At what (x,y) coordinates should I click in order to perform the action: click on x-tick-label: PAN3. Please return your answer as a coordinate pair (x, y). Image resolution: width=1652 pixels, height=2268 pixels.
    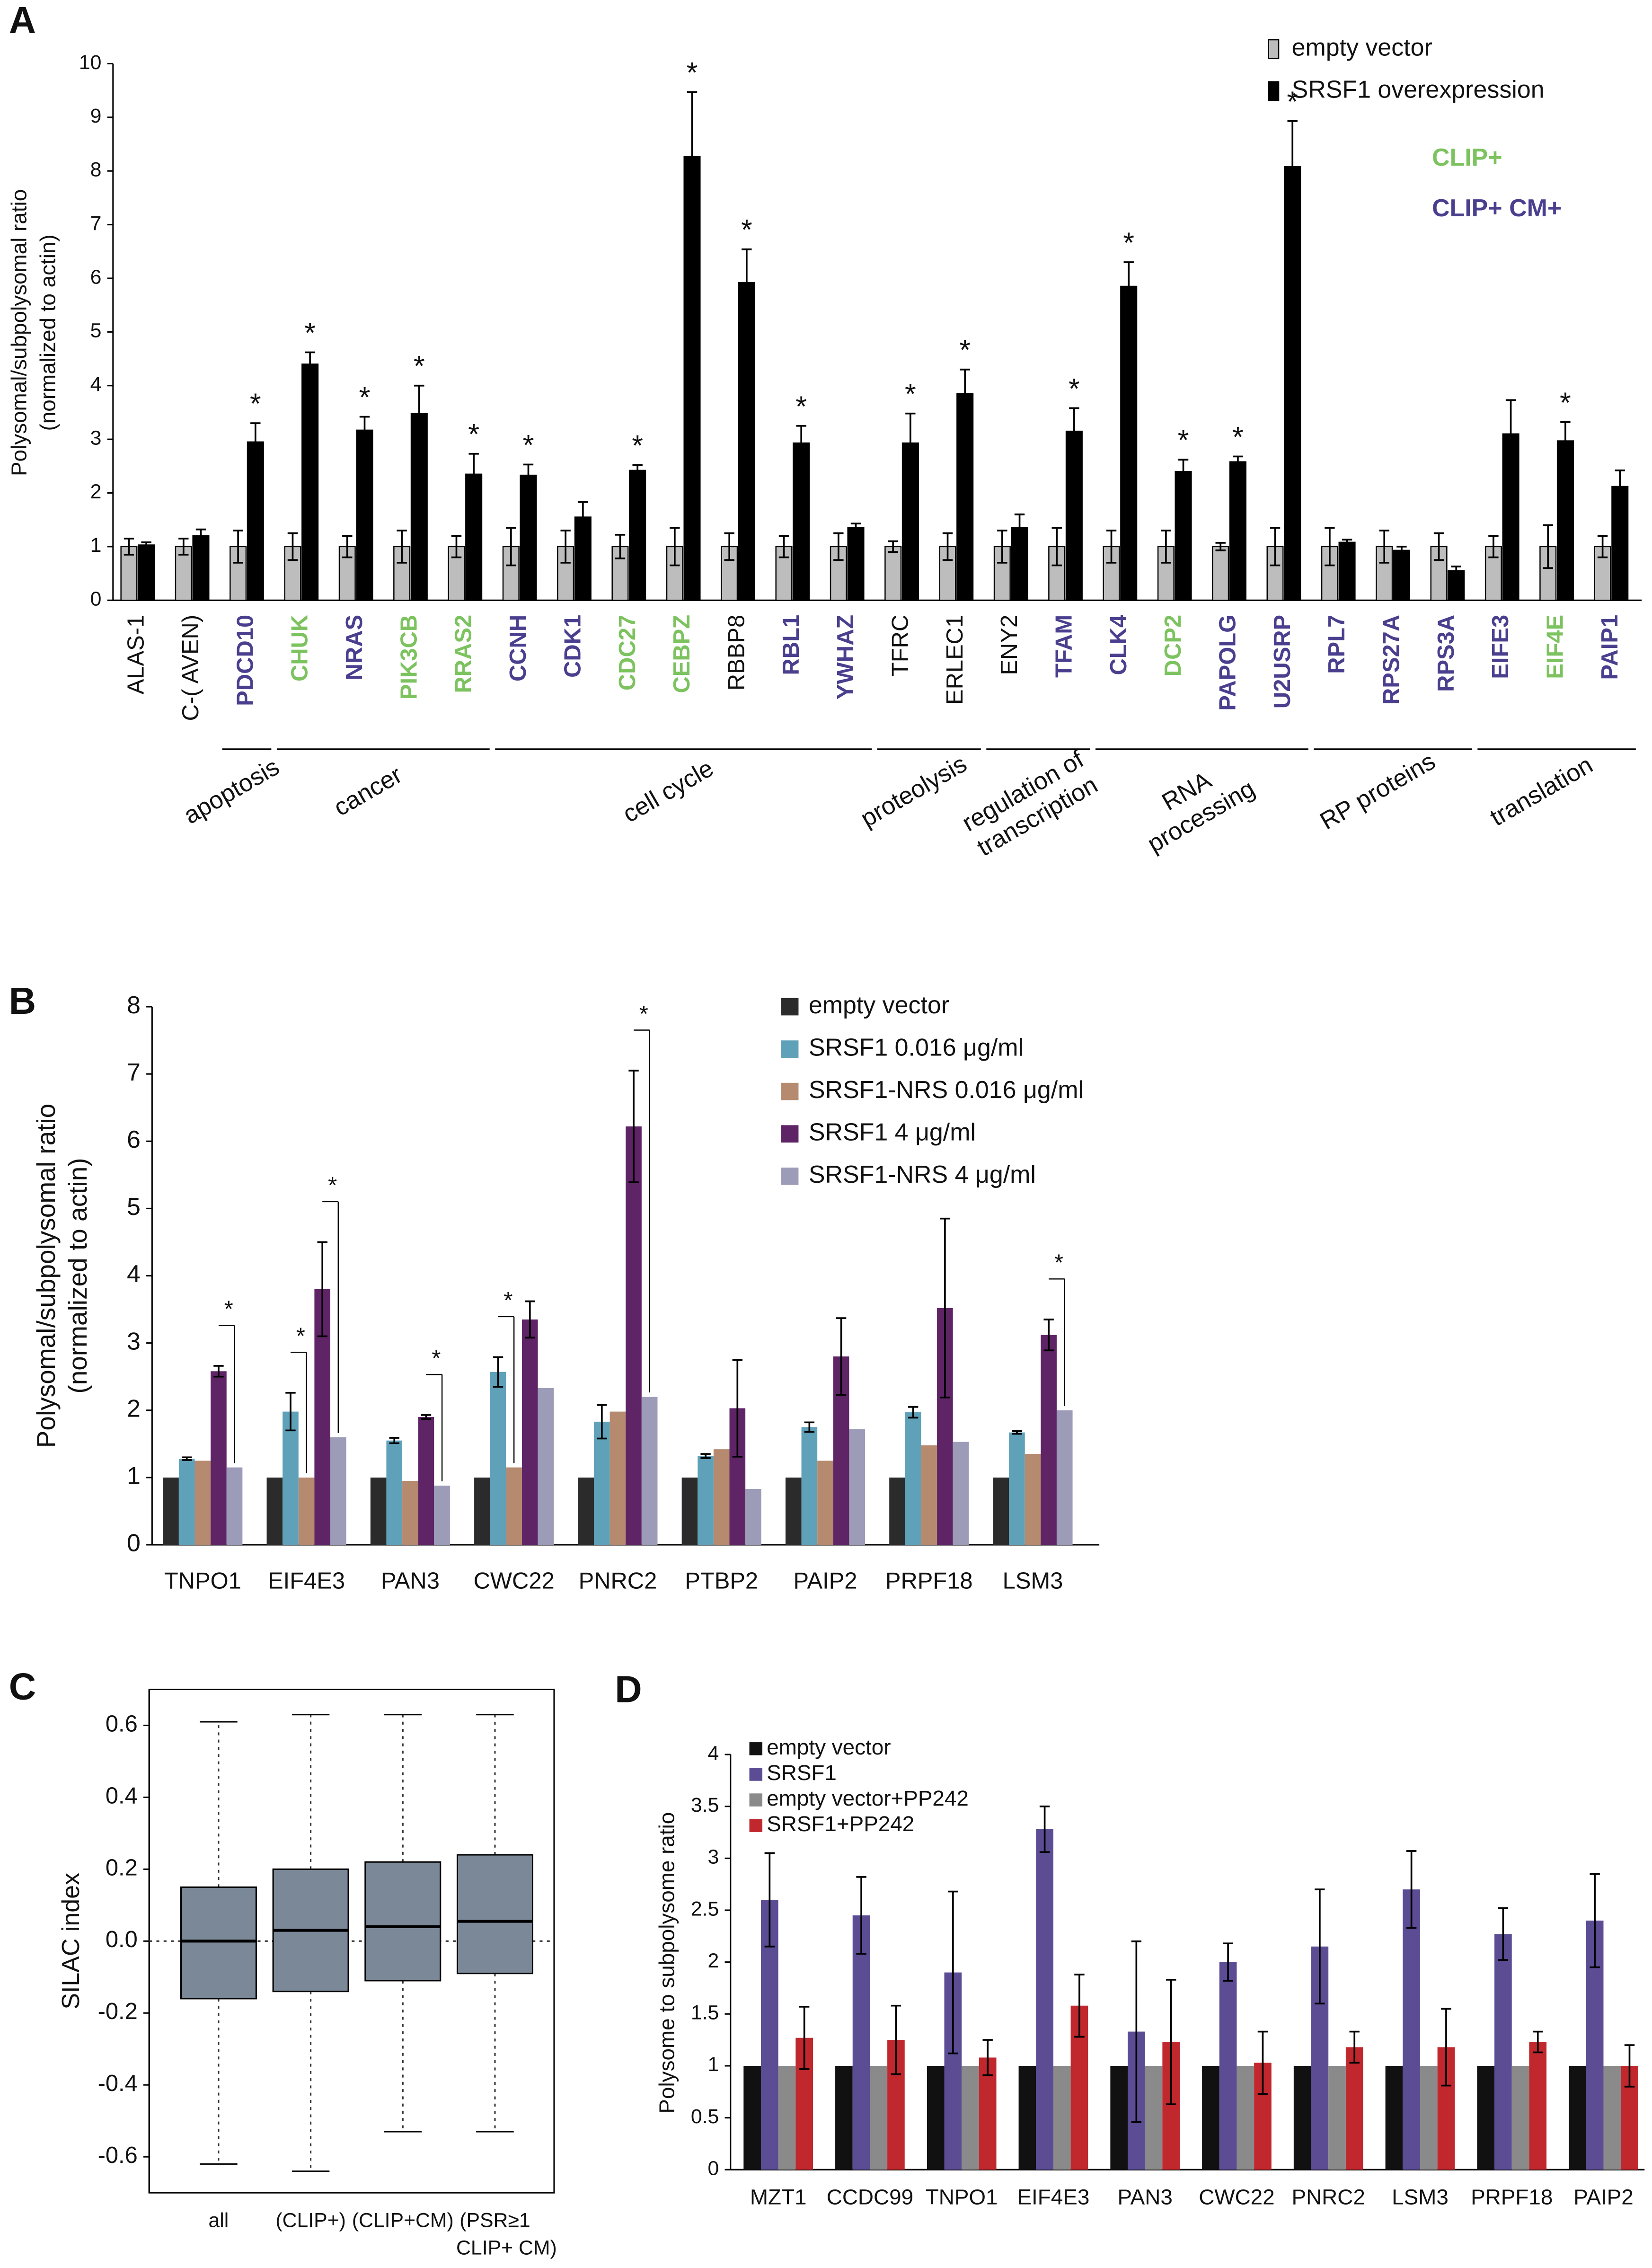
    Looking at the image, I should click on (410, 1581).